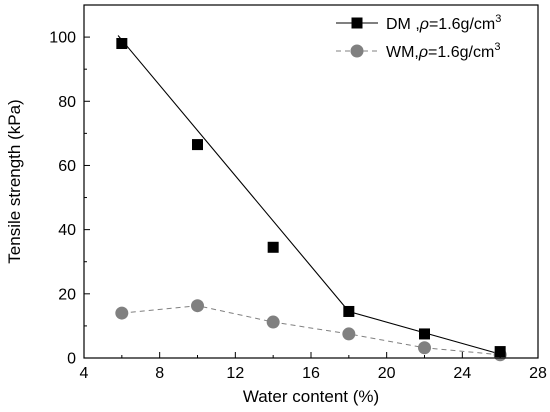 This screenshot has height=412, width=550. Describe the element at coordinates (357, 51) in the screenshot. I see `legend-marker-circle` at that location.